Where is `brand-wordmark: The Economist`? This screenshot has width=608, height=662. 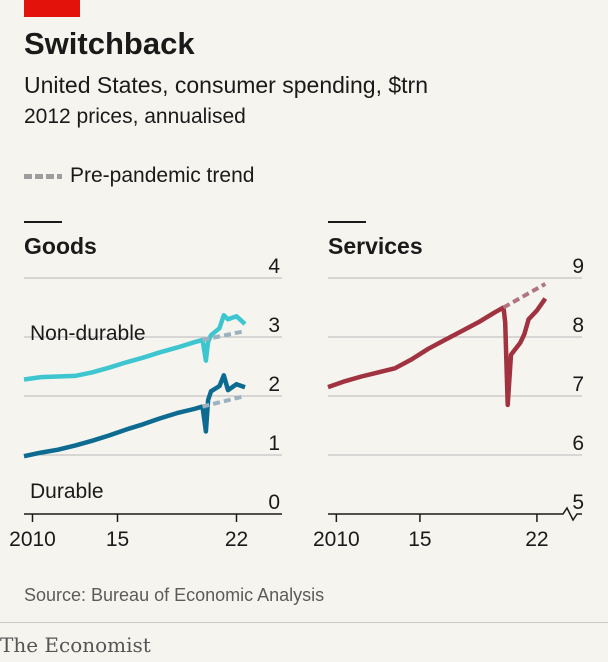 brand-wordmark: The Economist is located at coordinates (75, 645).